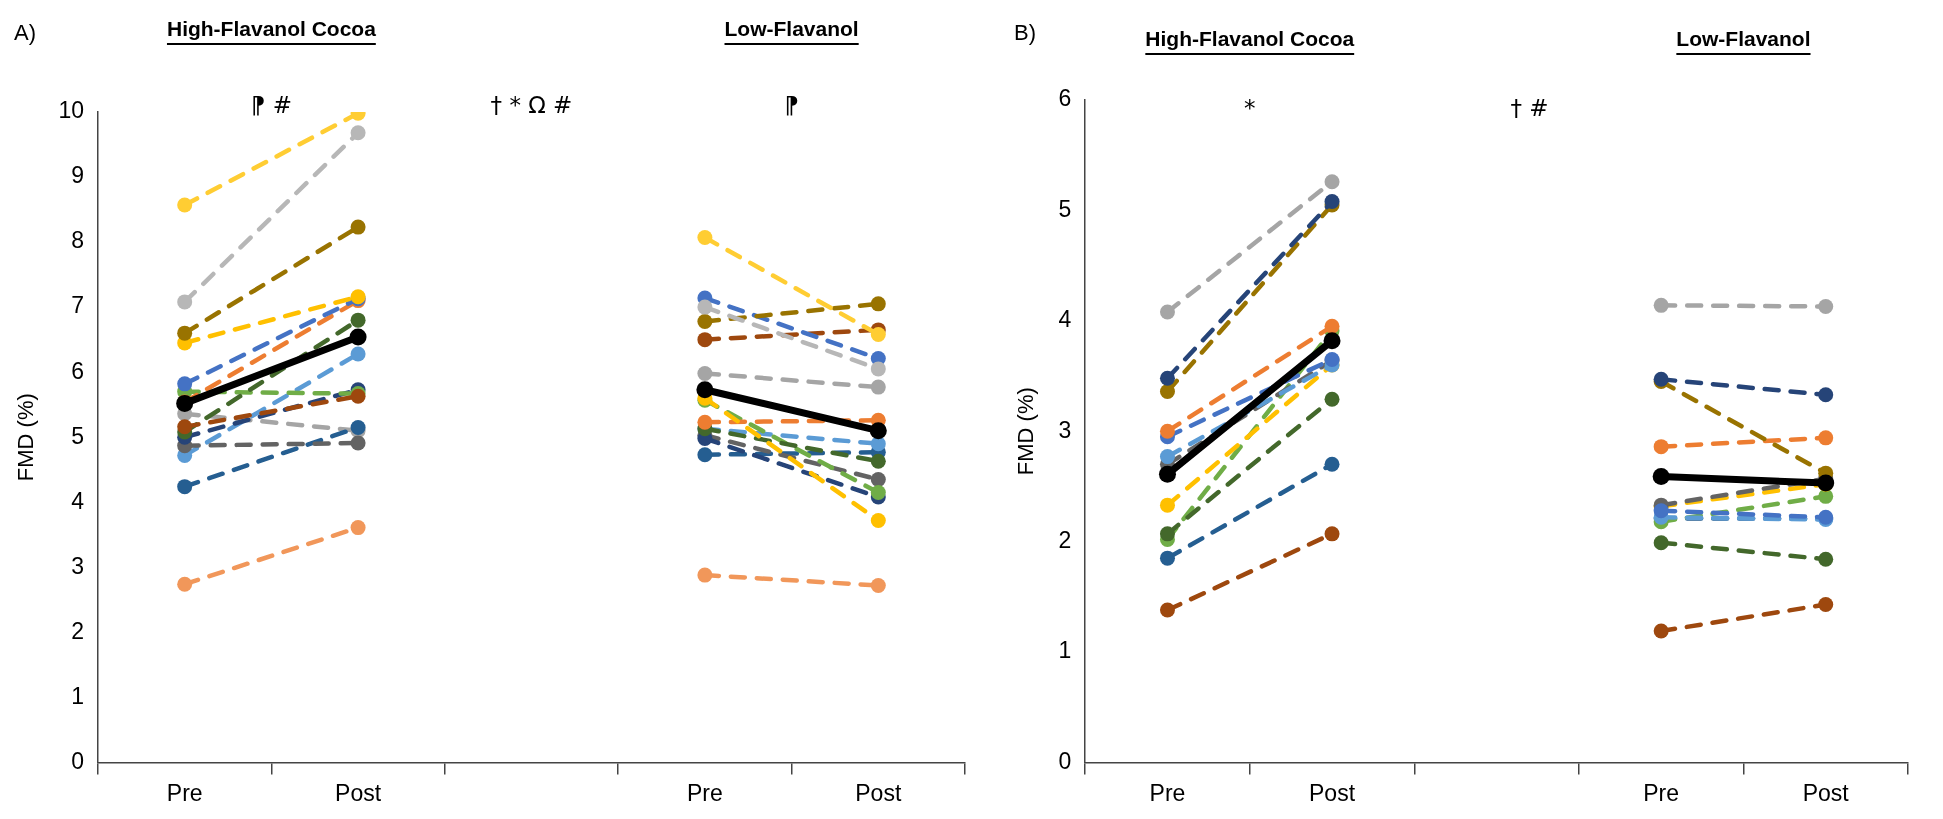 This screenshot has width=1943, height=819. What do you see at coordinates (71, 110) in the screenshot?
I see `y-tick-label: 10` at bounding box center [71, 110].